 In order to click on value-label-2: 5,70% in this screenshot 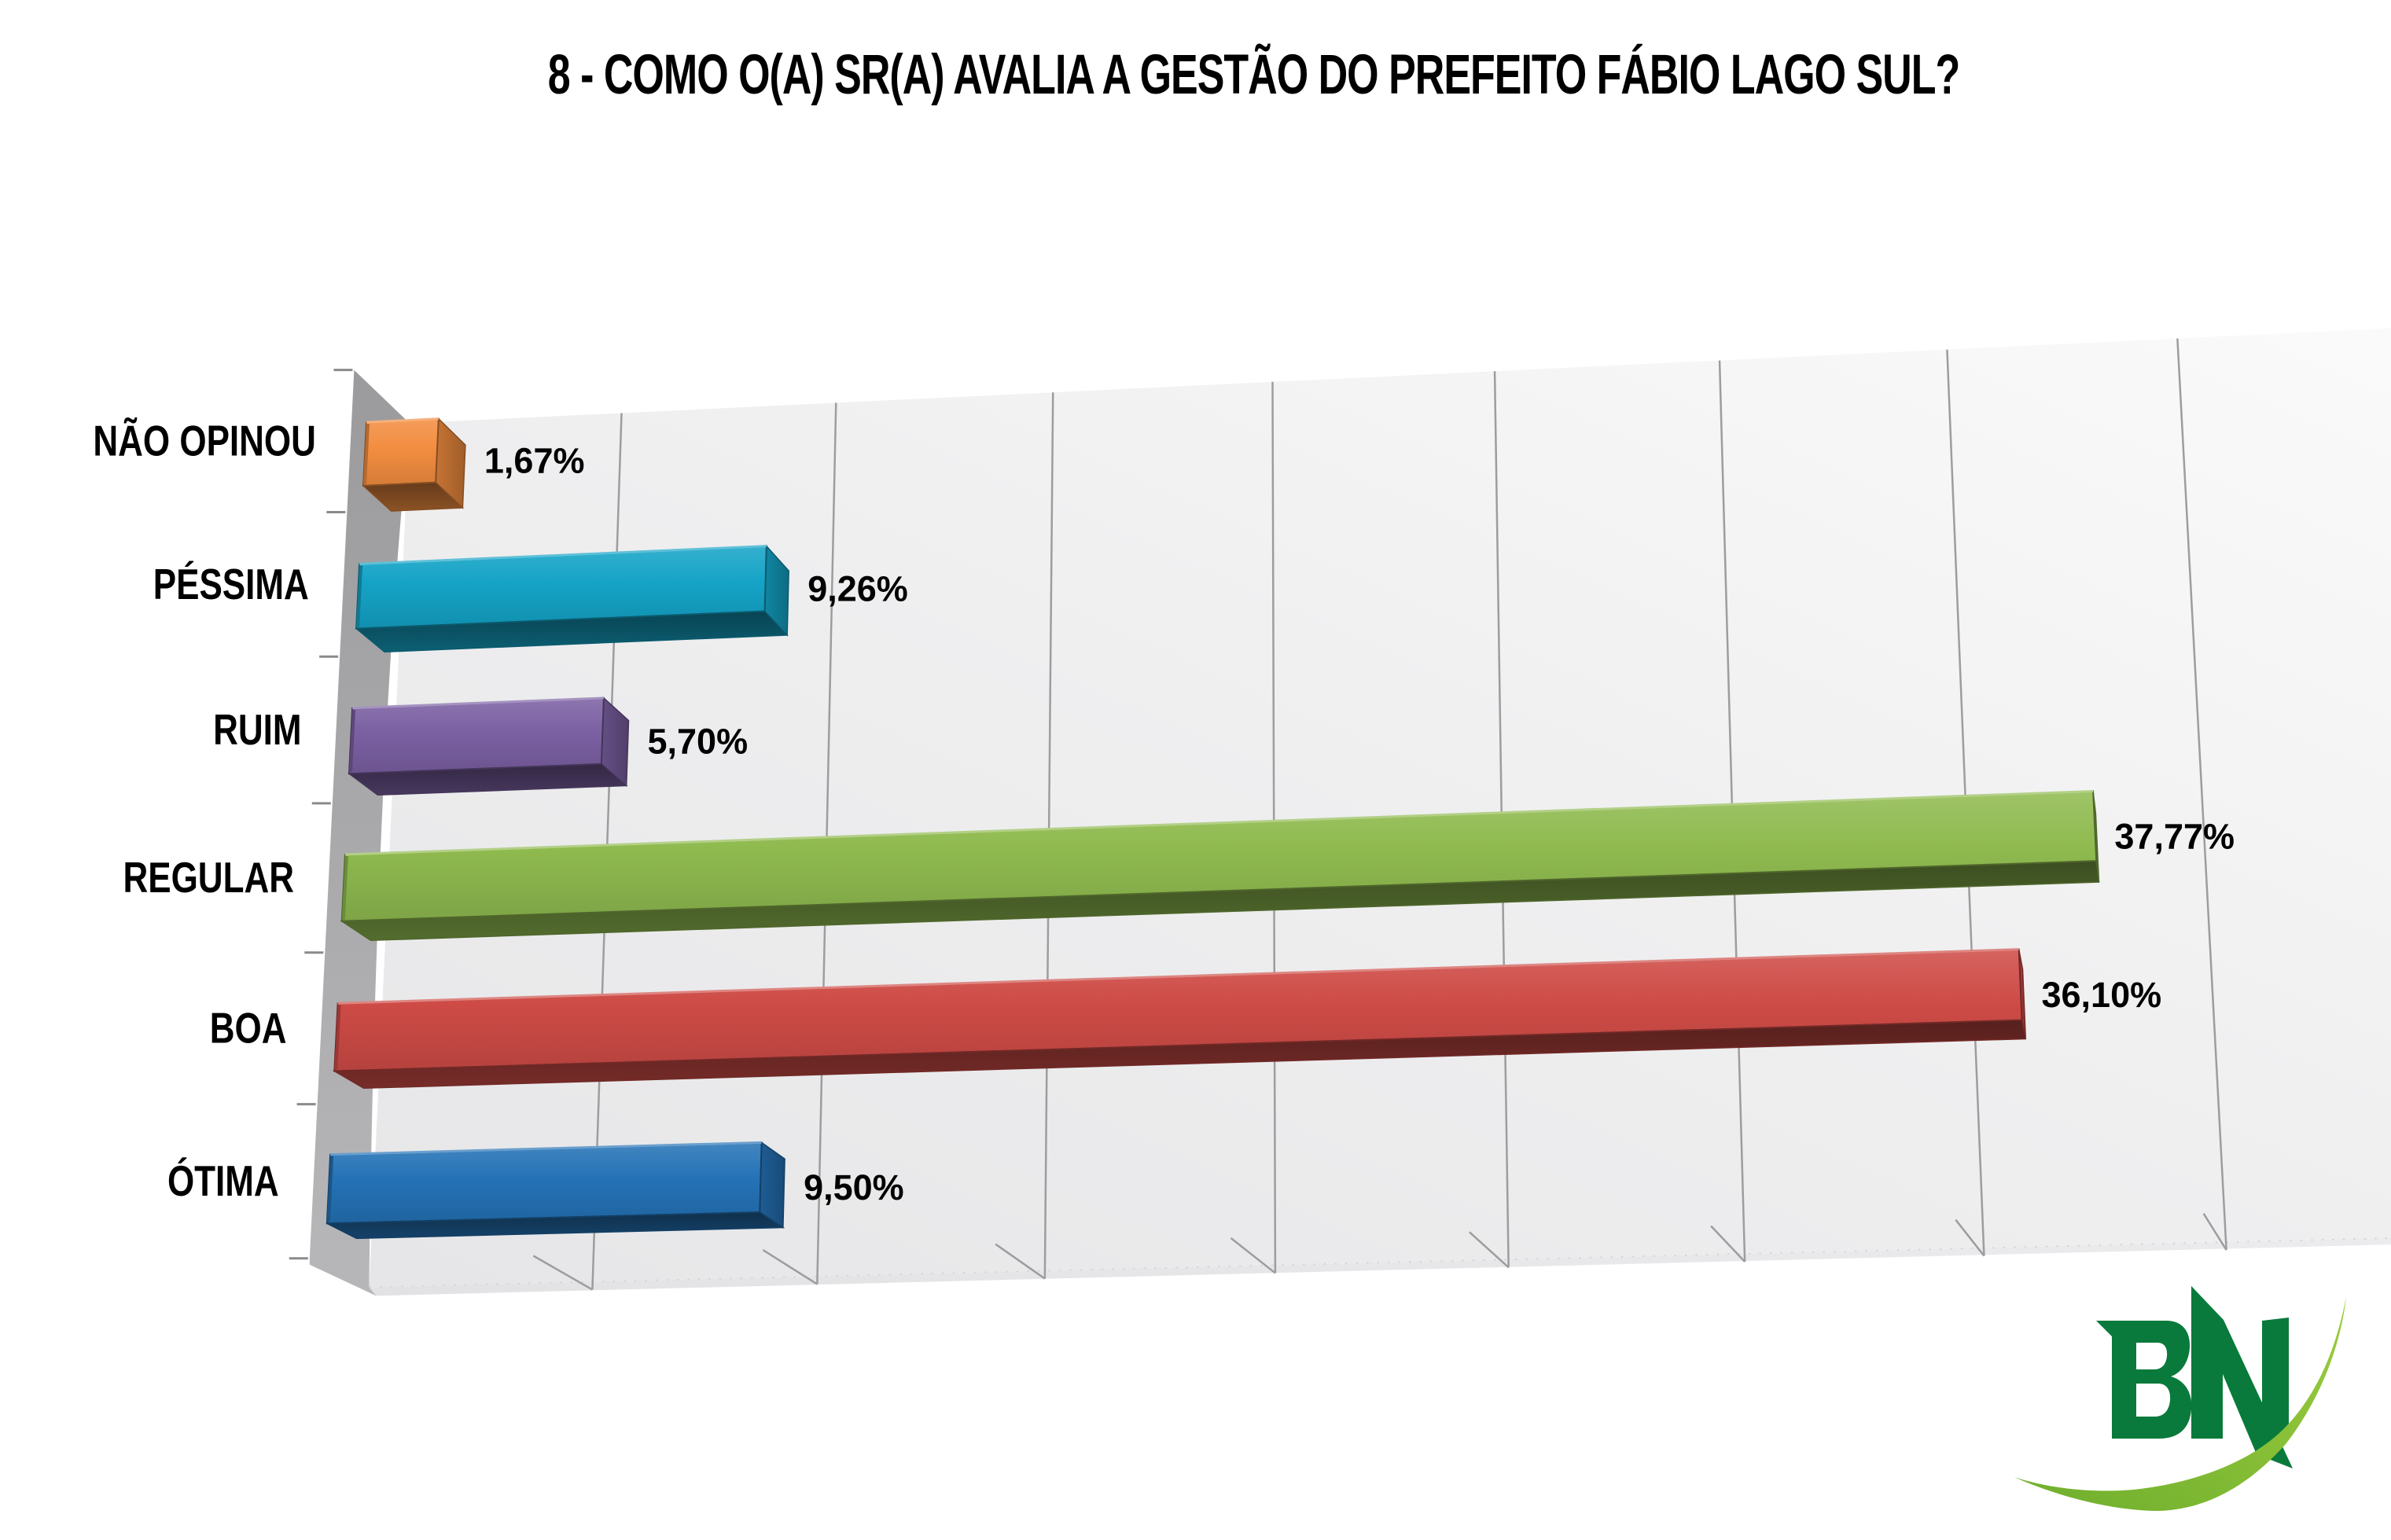, I will do `click(698, 741)`.